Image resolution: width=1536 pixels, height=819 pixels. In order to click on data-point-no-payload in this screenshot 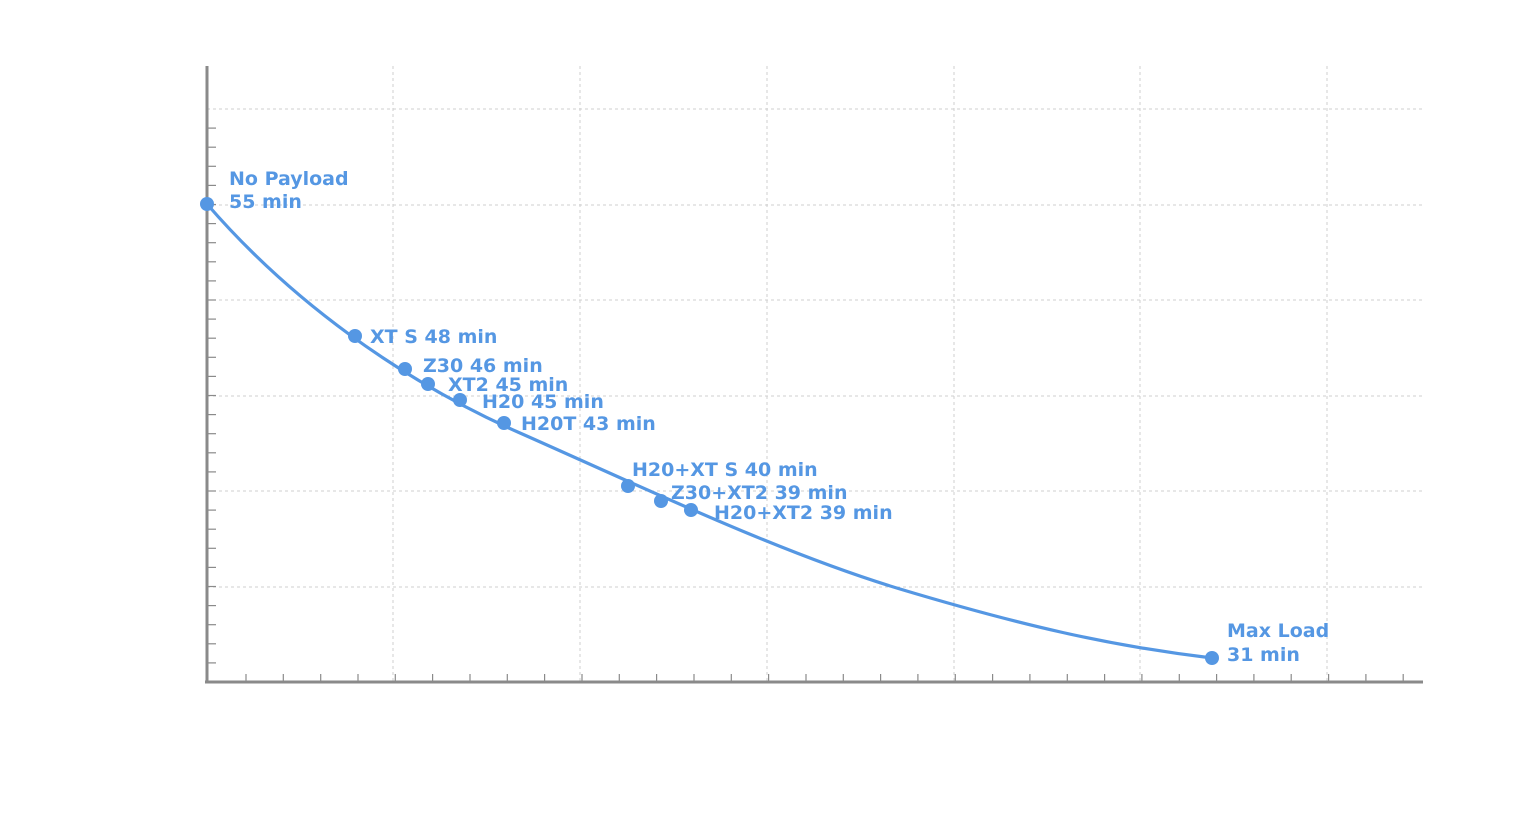, I will do `click(207, 204)`.